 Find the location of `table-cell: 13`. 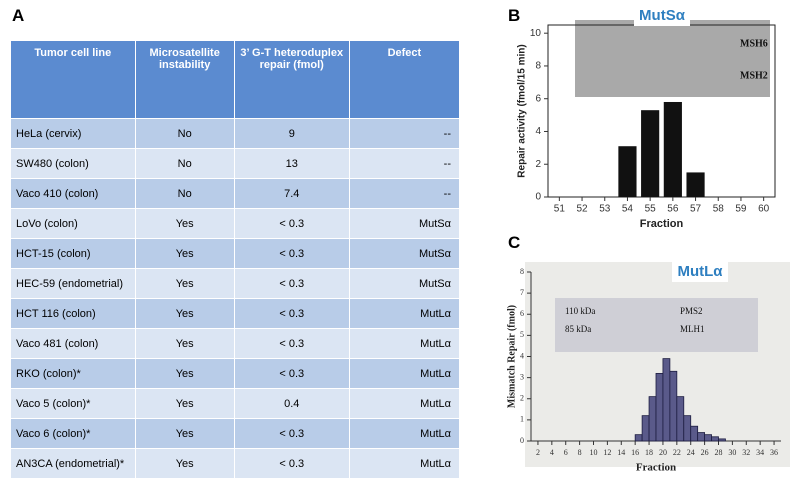

table-cell: 13 is located at coordinates (291, 163).